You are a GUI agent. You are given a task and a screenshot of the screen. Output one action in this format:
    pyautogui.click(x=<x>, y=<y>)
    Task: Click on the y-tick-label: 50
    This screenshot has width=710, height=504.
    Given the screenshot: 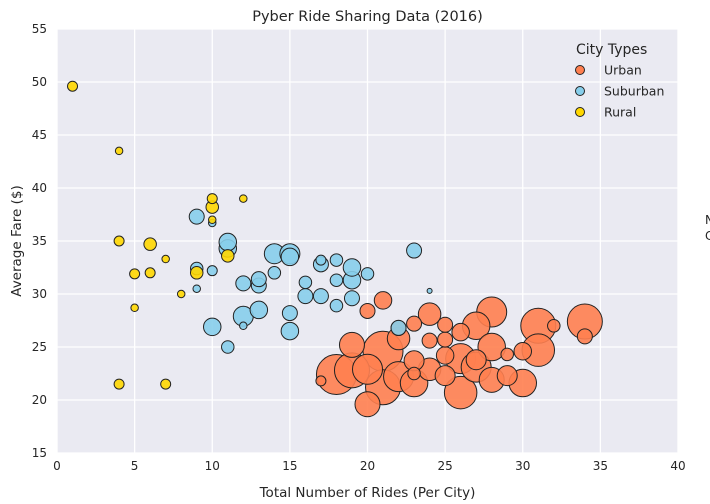 What is the action you would take?
    pyautogui.click(x=39, y=82)
    